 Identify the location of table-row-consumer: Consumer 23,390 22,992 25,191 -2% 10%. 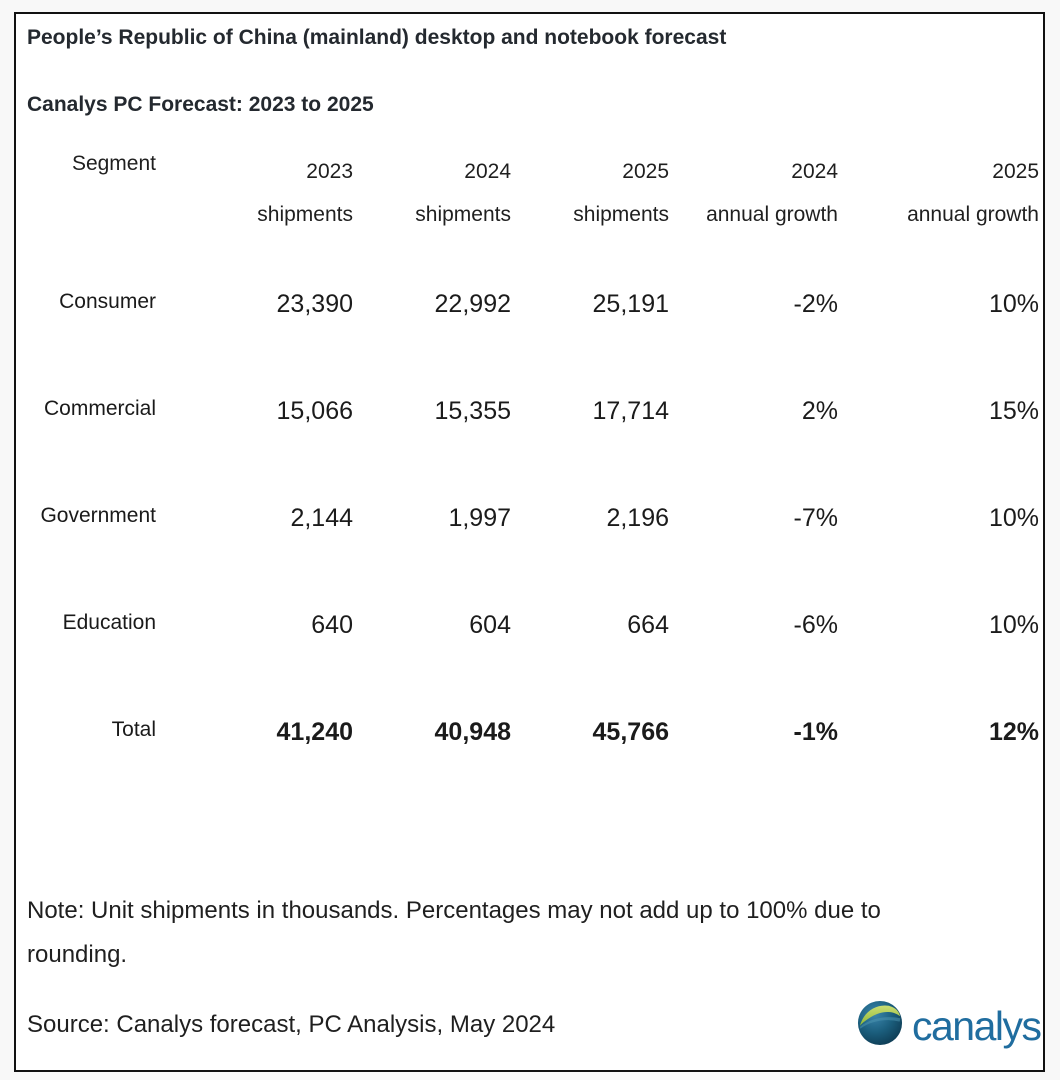
(533, 343).